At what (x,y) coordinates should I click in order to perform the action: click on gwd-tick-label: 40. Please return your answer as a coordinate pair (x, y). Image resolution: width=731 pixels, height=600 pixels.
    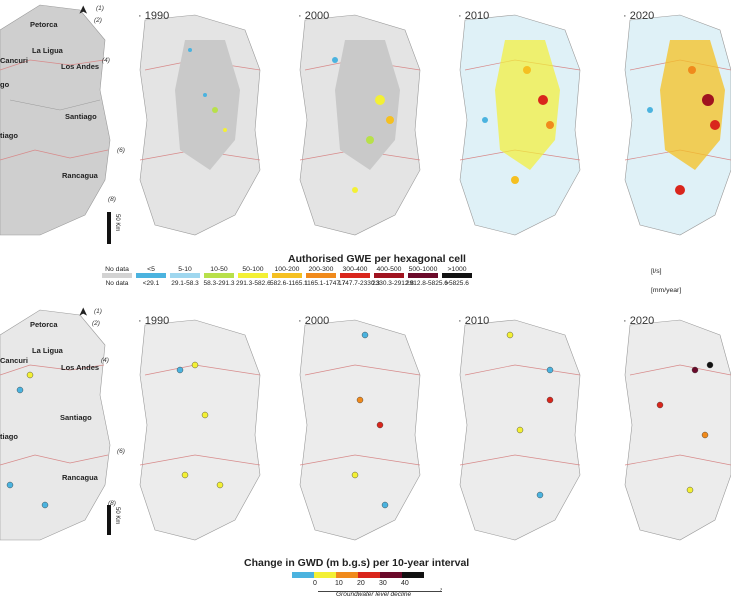
    Looking at the image, I should click on (405, 583).